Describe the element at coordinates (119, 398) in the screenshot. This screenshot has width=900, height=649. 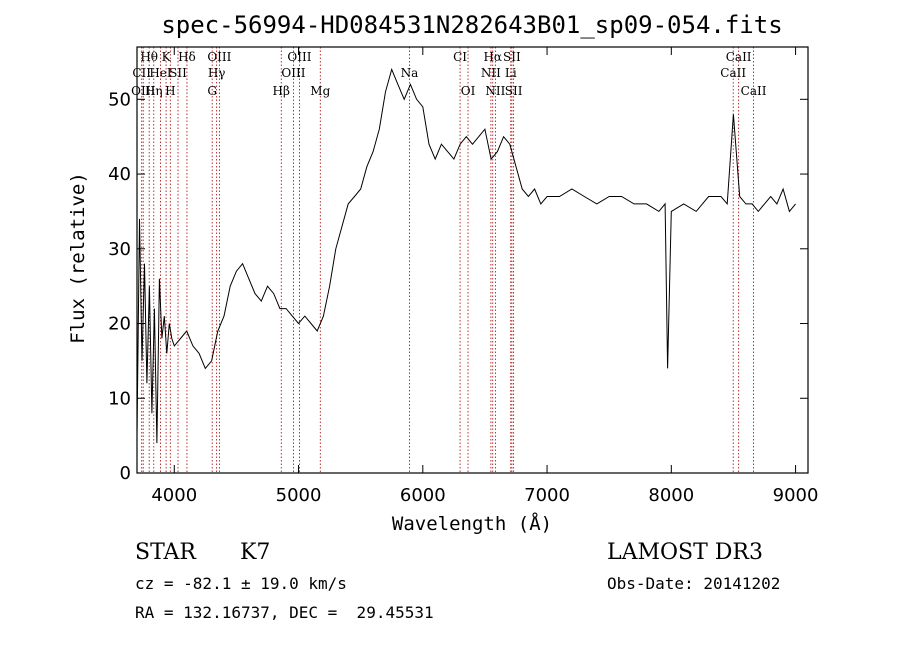
I see `y-tick-label: 10` at that location.